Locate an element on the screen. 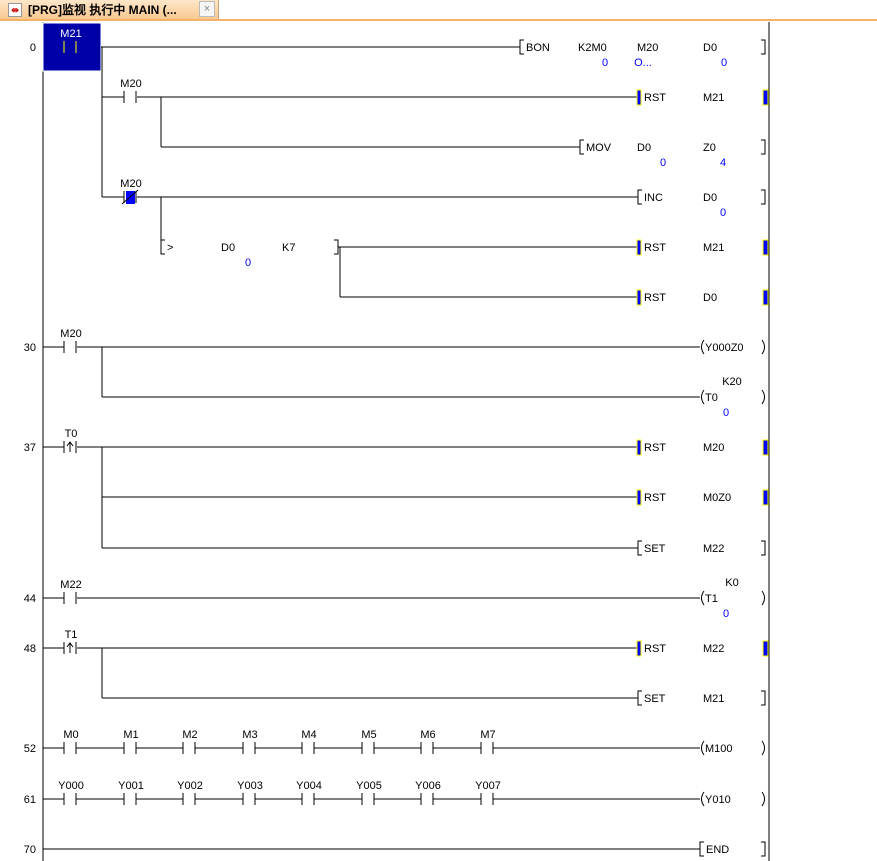 This screenshot has width=877, height=861. nc-slash is located at coordinates (130, 197).